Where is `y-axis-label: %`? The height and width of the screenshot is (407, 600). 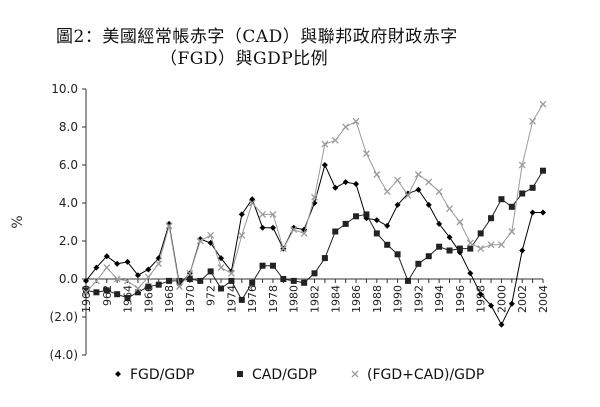
y-axis-label: % is located at coordinates (18, 221).